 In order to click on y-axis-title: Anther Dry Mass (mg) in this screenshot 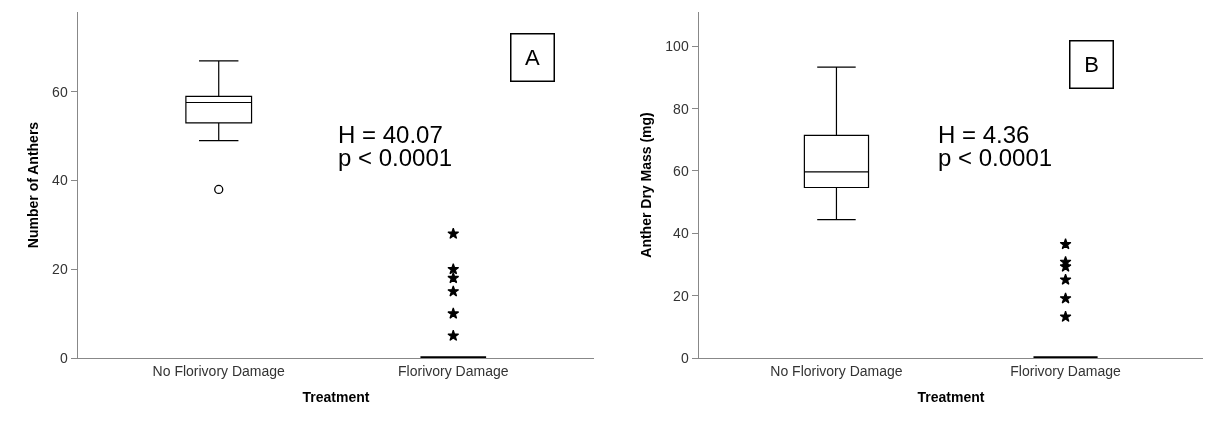, I will do `click(646, 185)`.